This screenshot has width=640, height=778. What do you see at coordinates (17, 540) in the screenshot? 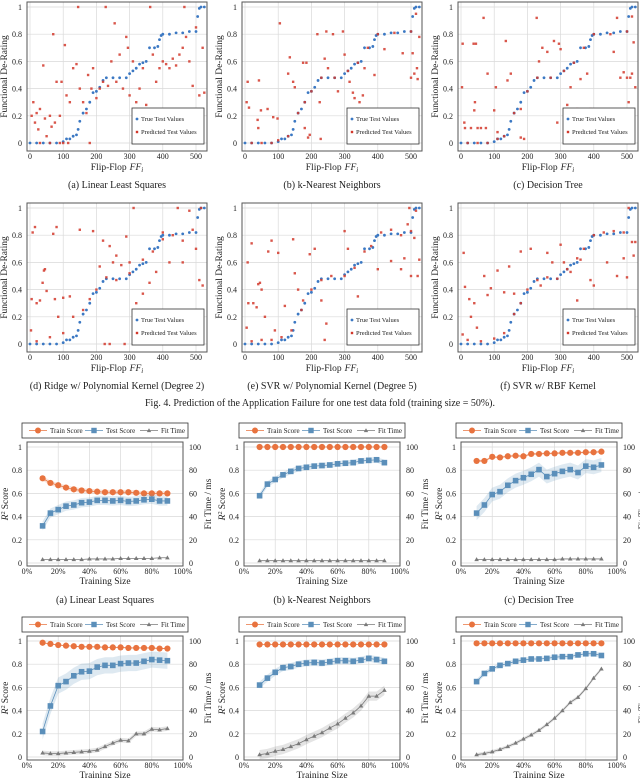
I see `y-tick-label: 0.2` at bounding box center [17, 540].